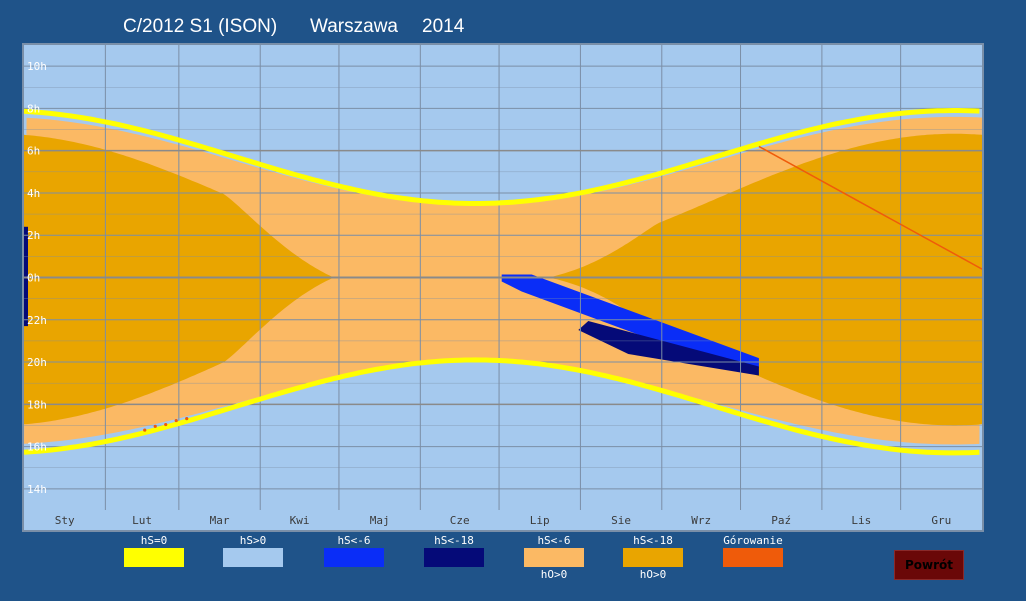  Describe the element at coordinates (540, 520) in the screenshot. I see `month-label: Lip` at that location.